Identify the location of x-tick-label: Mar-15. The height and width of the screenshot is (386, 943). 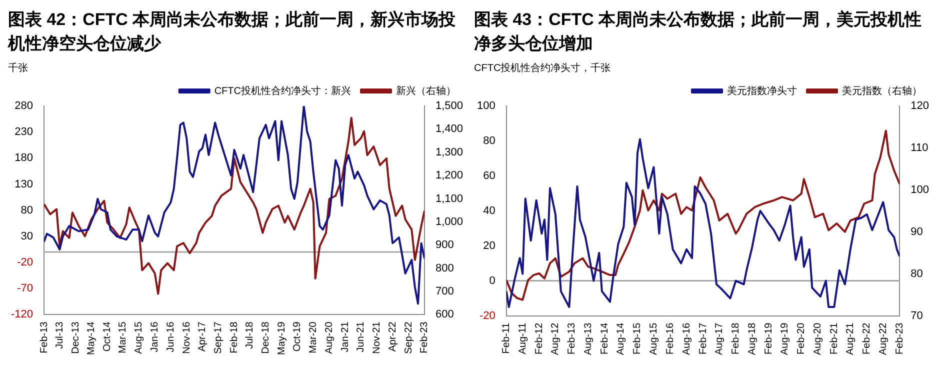
(123, 337).